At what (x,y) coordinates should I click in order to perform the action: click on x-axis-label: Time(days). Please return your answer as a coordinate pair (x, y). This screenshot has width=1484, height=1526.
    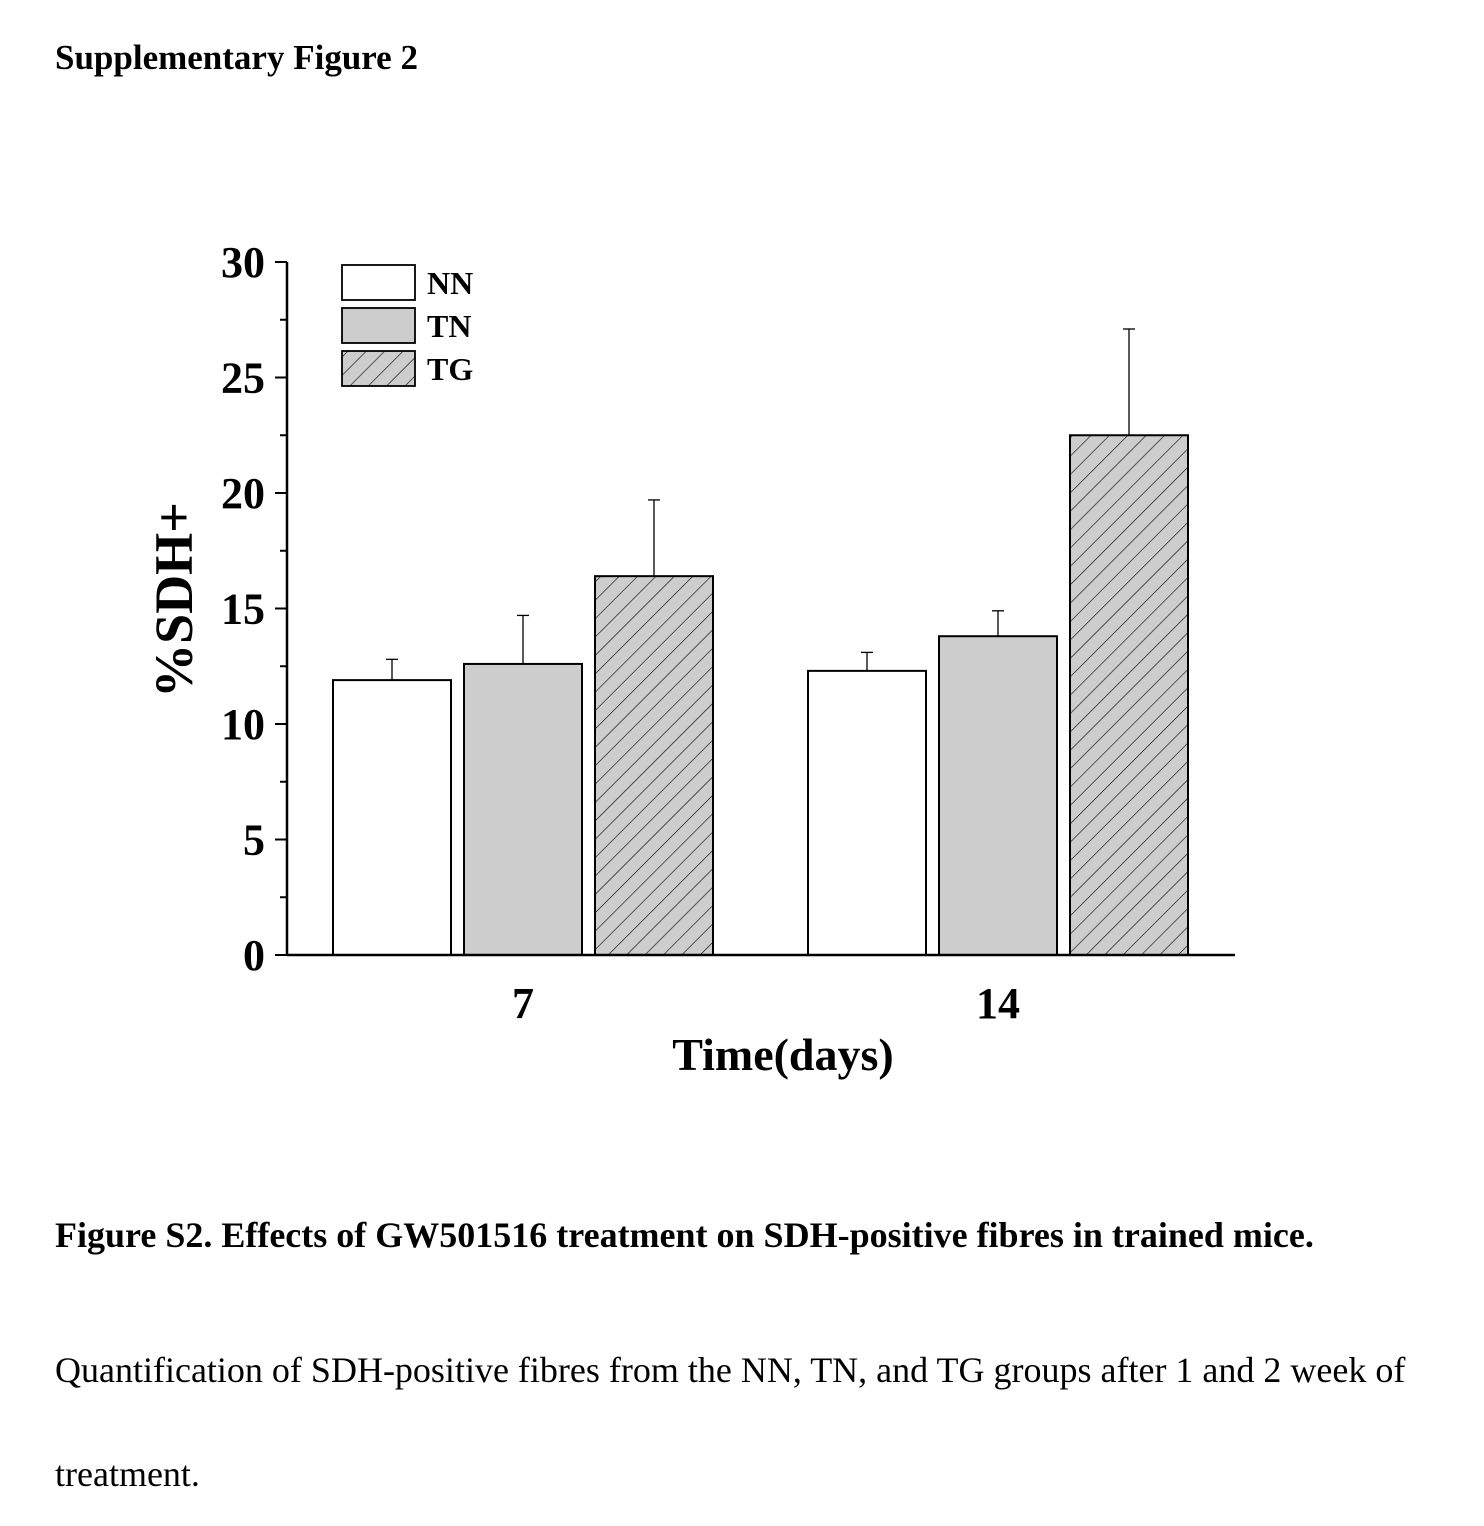
    Looking at the image, I should click on (783, 1054).